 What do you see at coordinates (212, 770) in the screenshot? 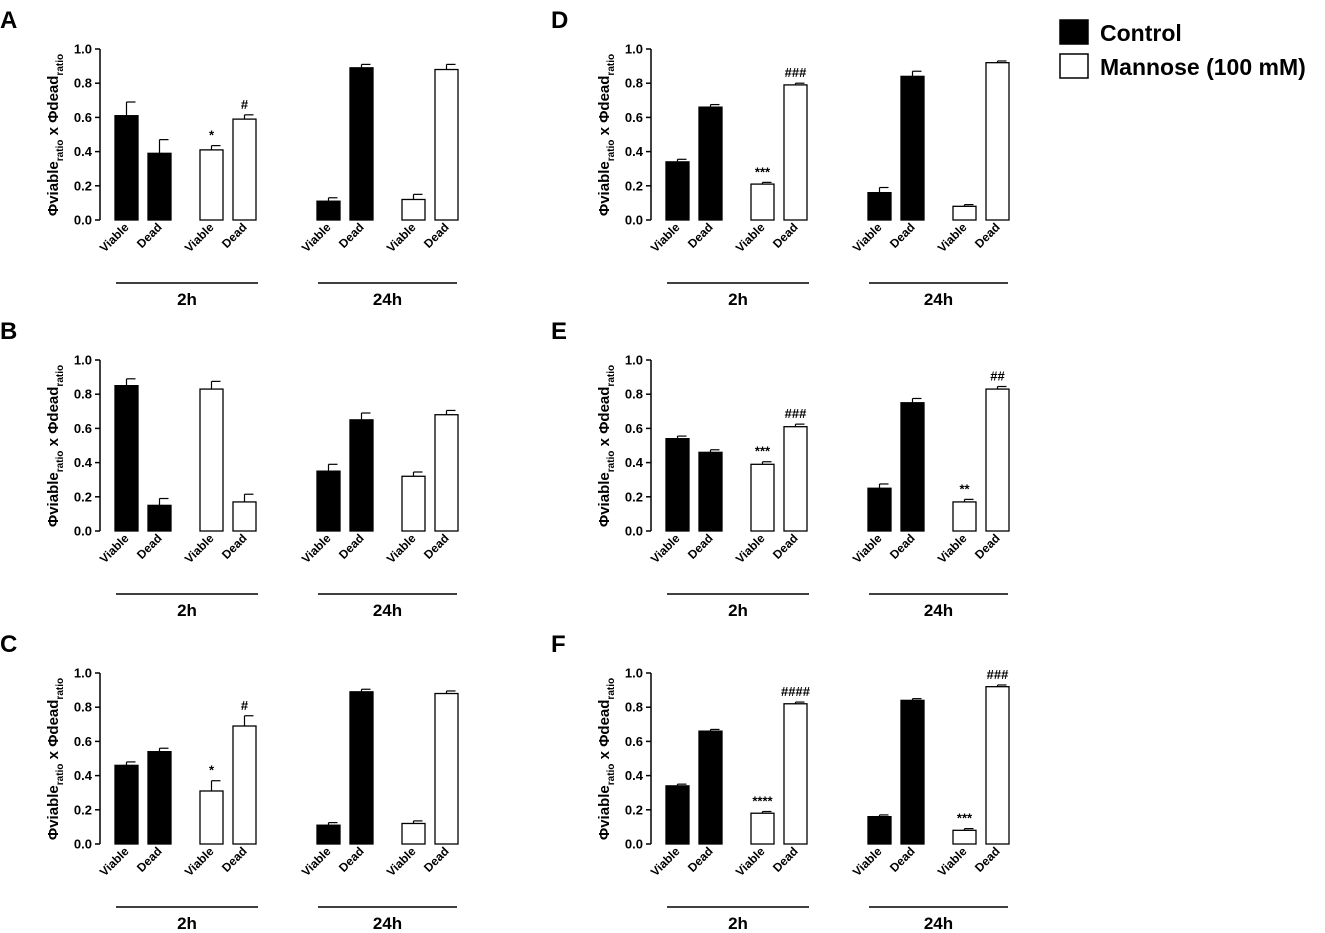
I see `significance-mark: *` at bounding box center [212, 770].